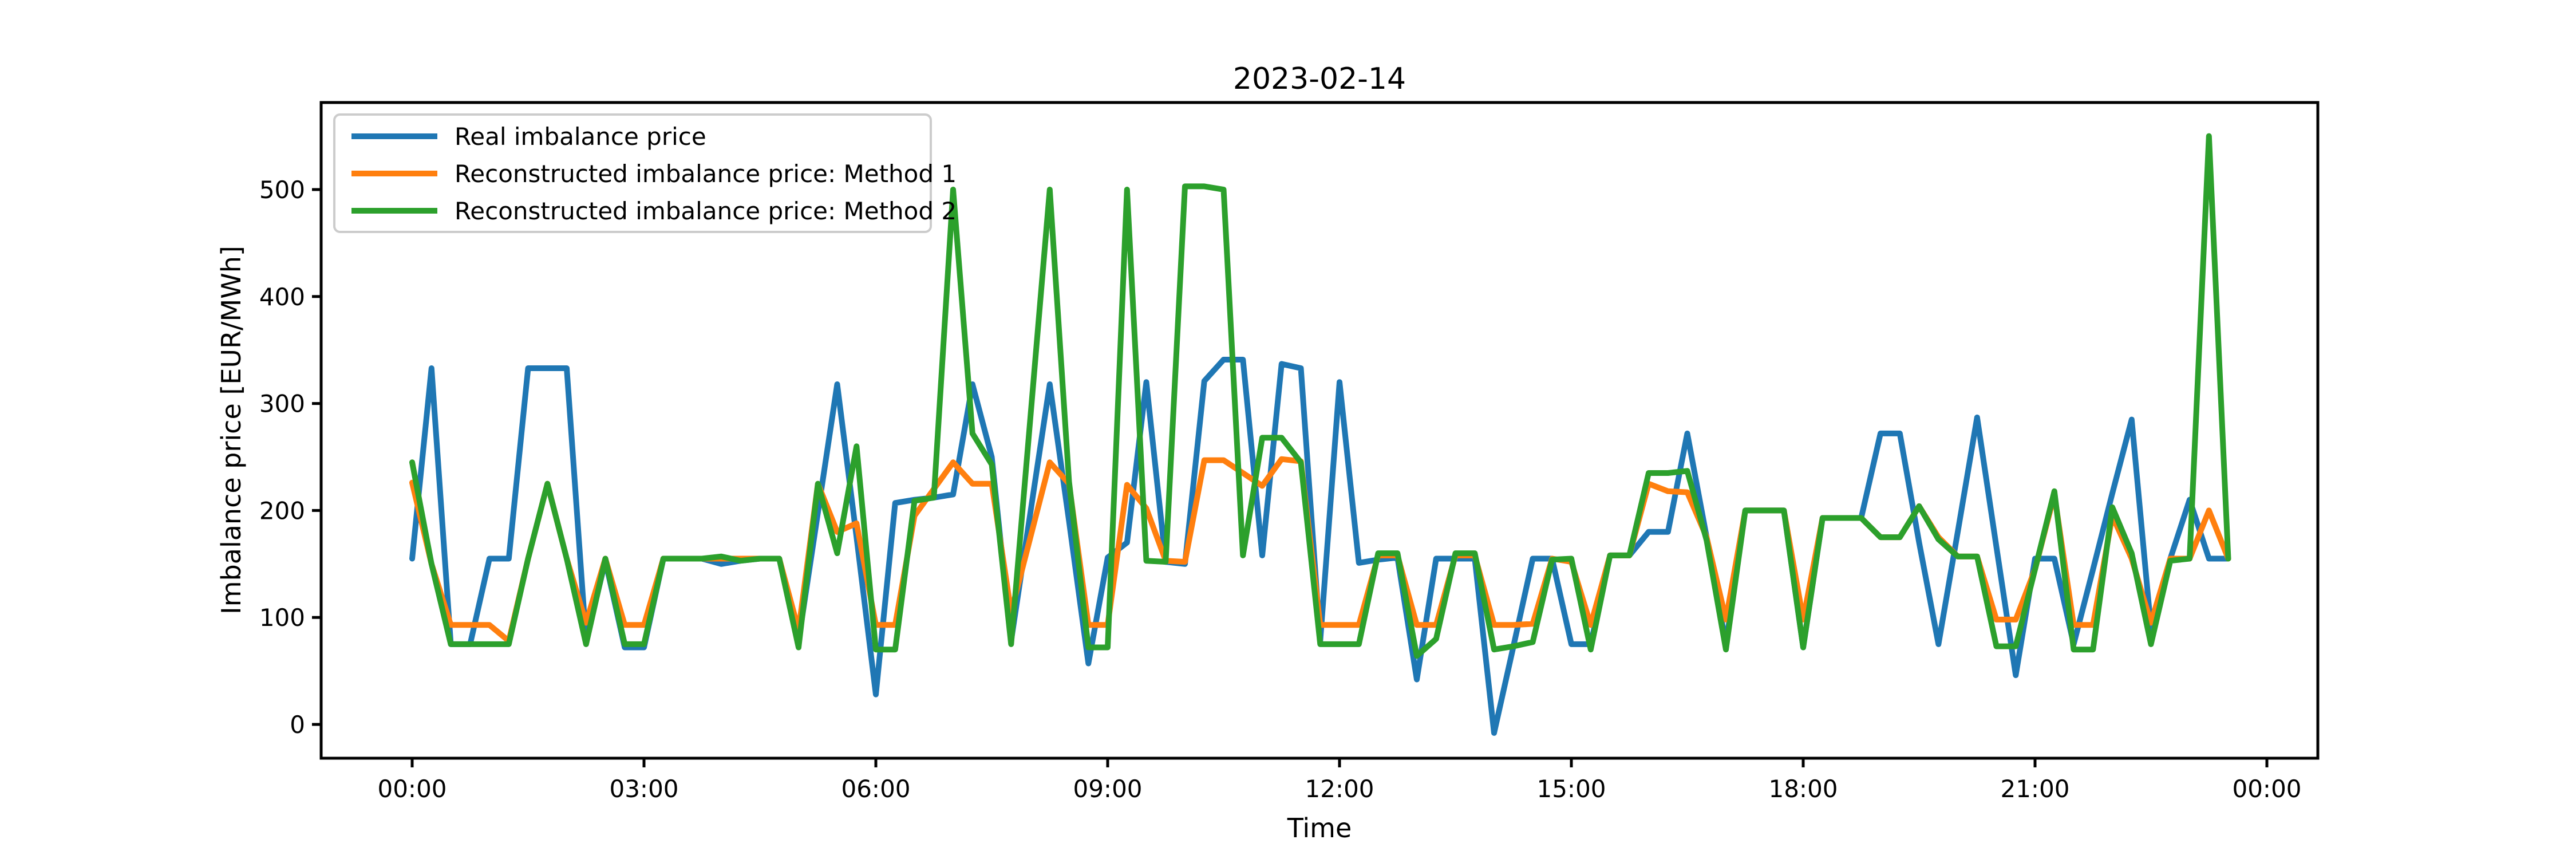 The height and width of the screenshot is (859, 2576). I want to click on y-tick-label: 100, so click(282, 618).